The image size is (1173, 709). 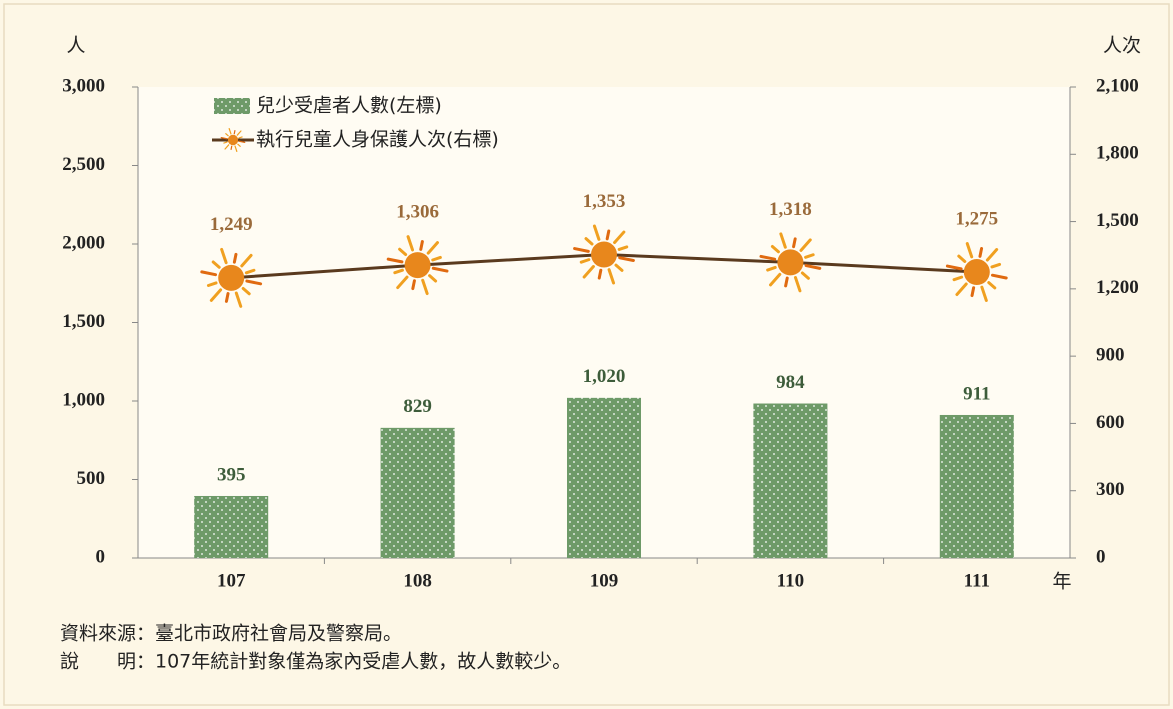 I want to click on y2-tick-label: 0, so click(x=1101, y=556).